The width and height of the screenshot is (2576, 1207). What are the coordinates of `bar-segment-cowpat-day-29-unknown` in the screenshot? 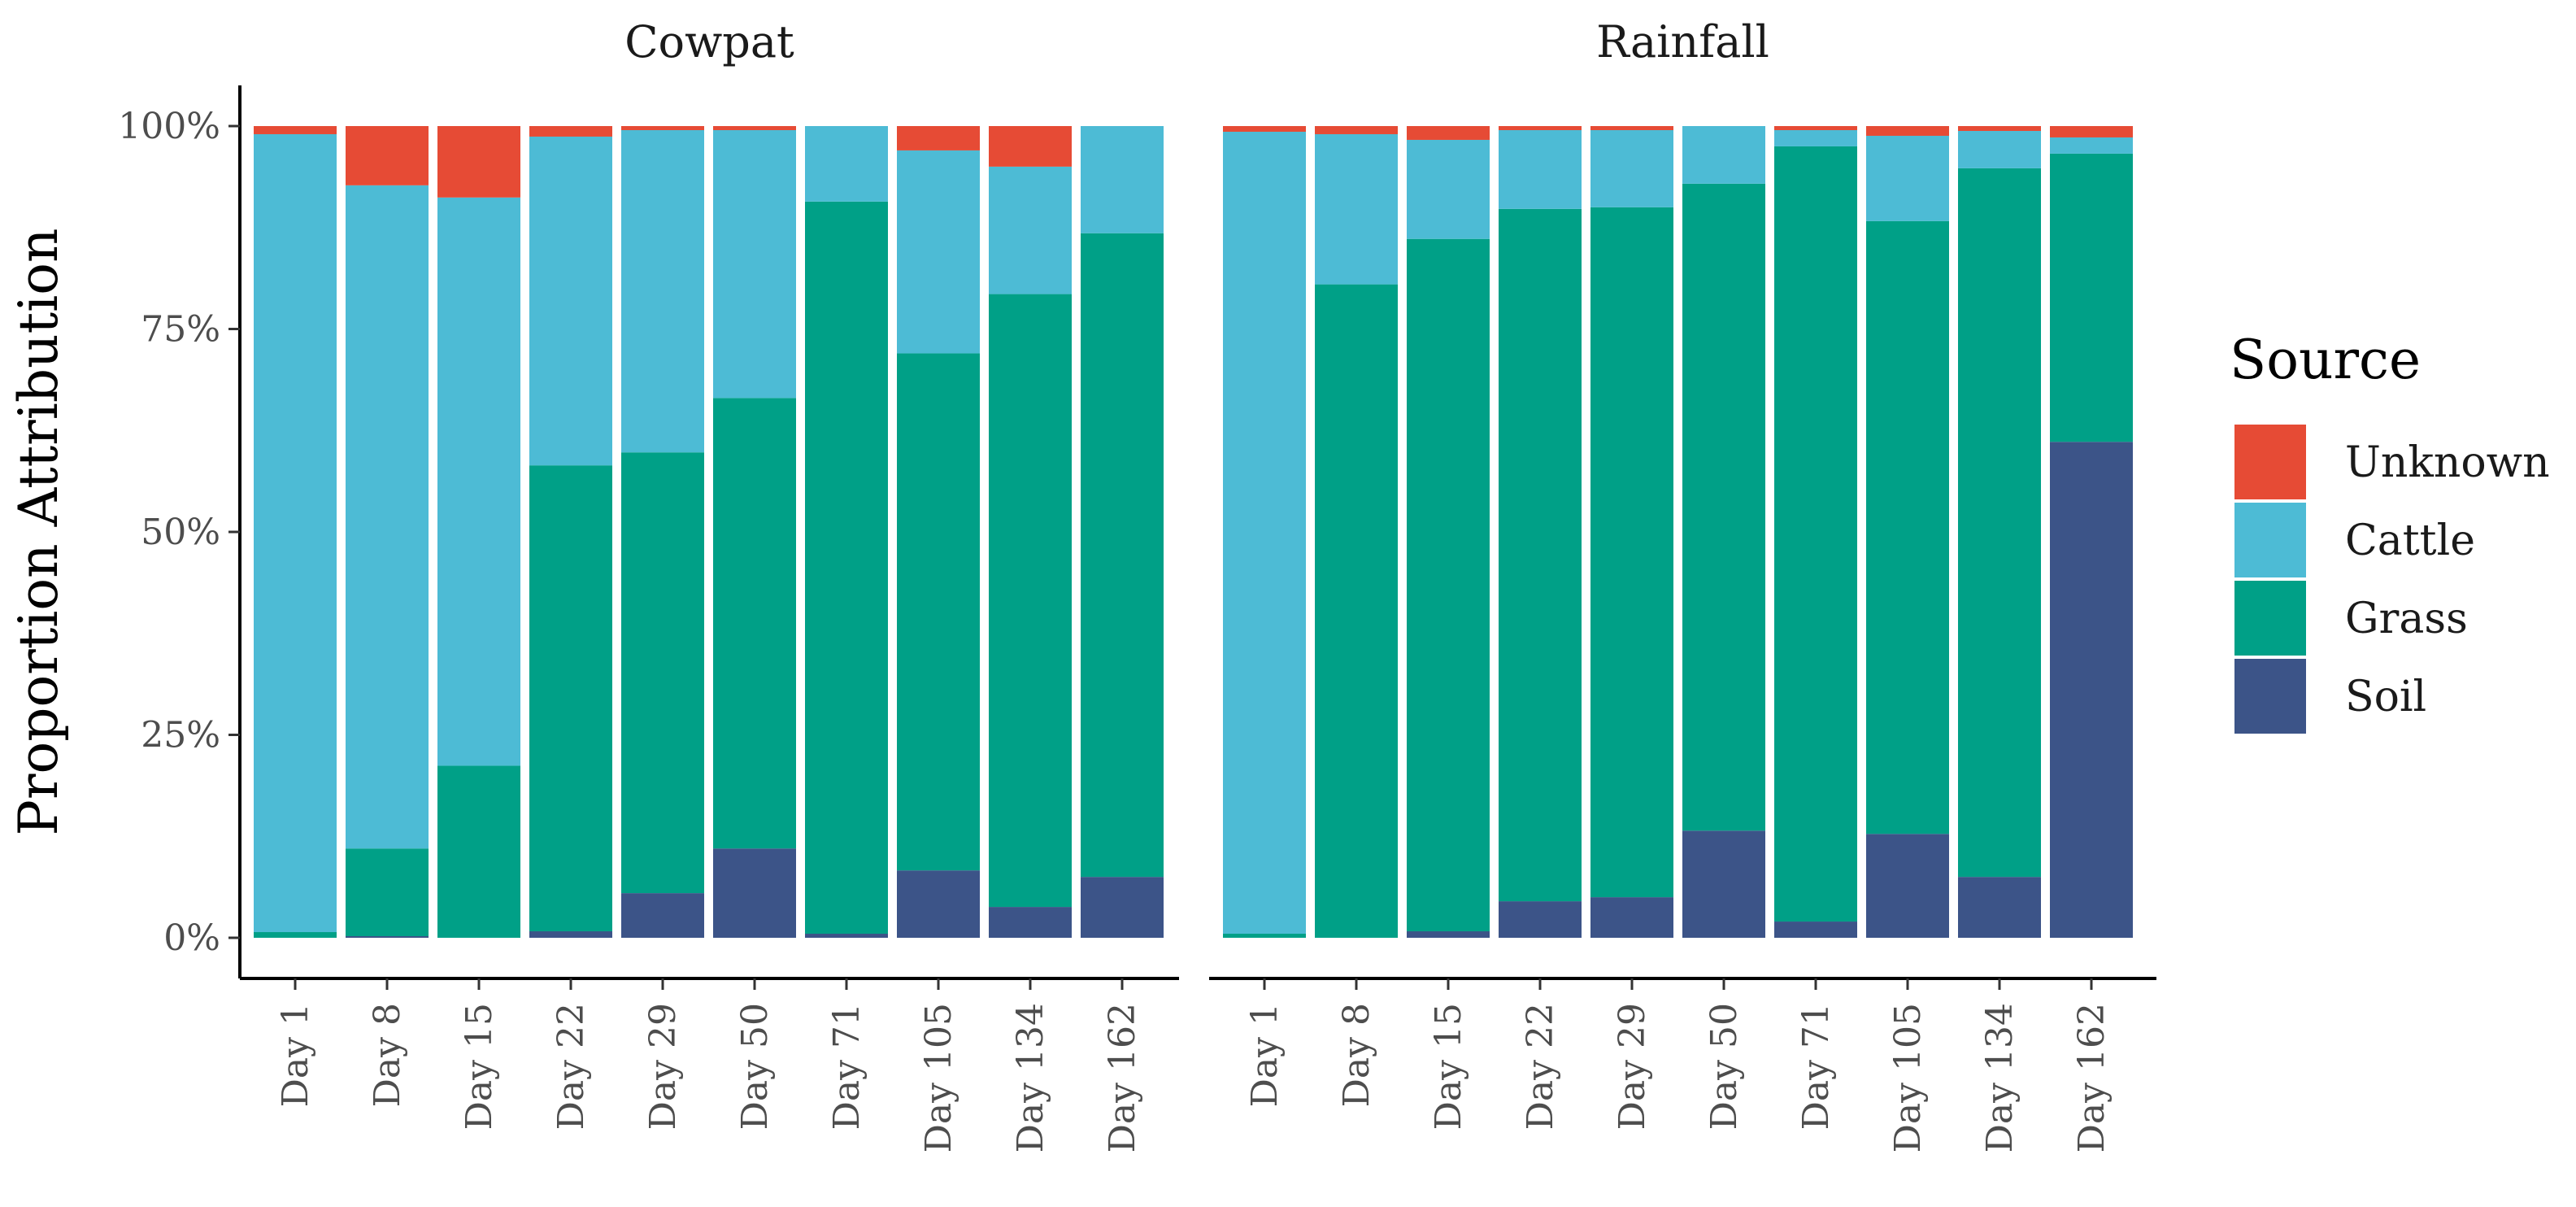 It's located at (662, 128).